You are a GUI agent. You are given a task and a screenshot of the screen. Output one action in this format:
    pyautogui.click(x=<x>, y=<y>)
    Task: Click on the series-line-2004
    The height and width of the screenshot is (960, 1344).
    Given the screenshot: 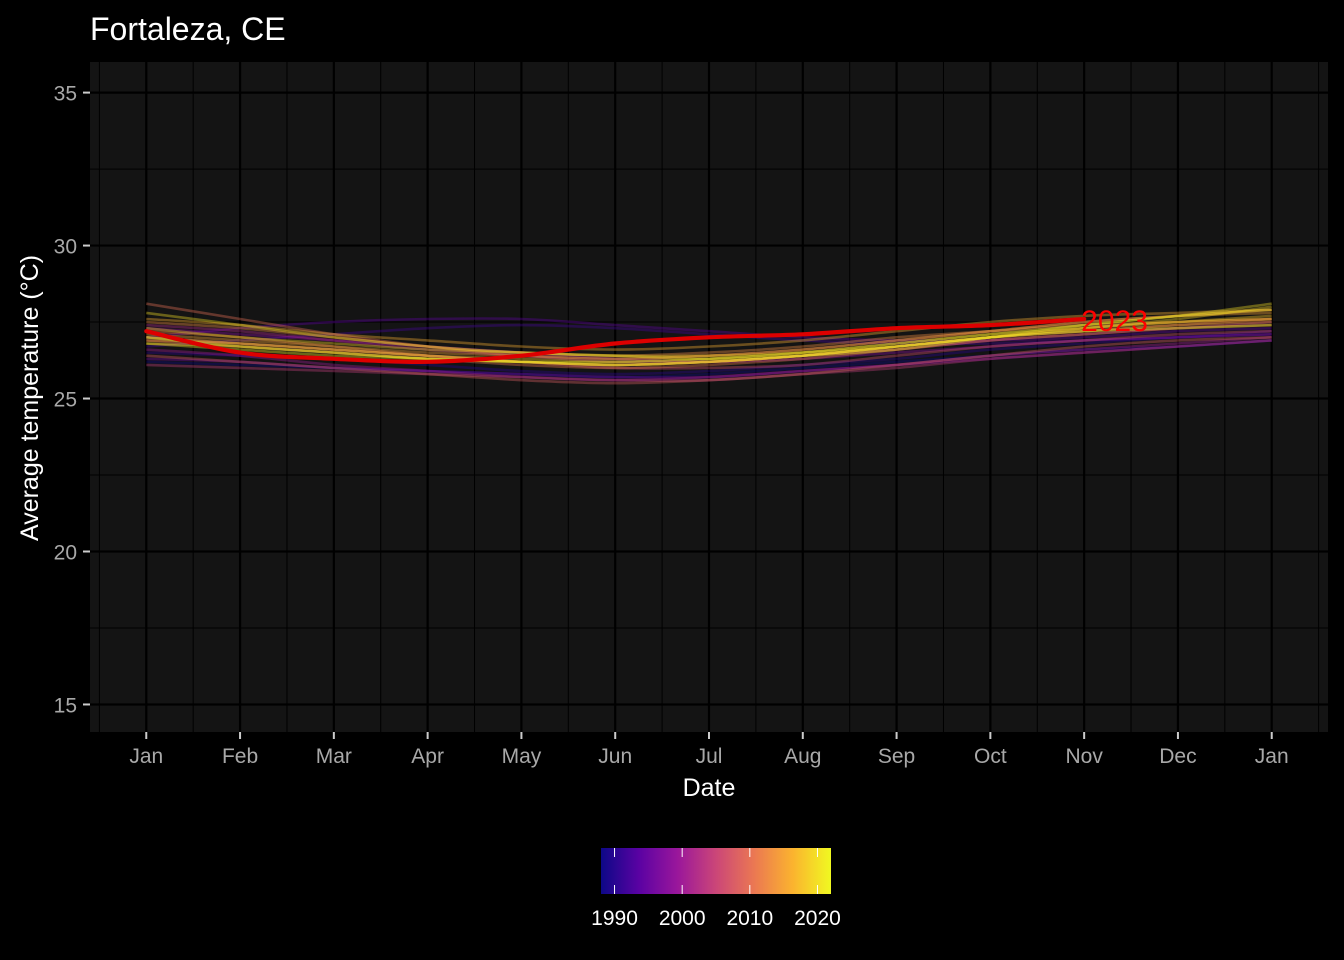 What is the action you would take?
    pyautogui.click(x=709, y=361)
    